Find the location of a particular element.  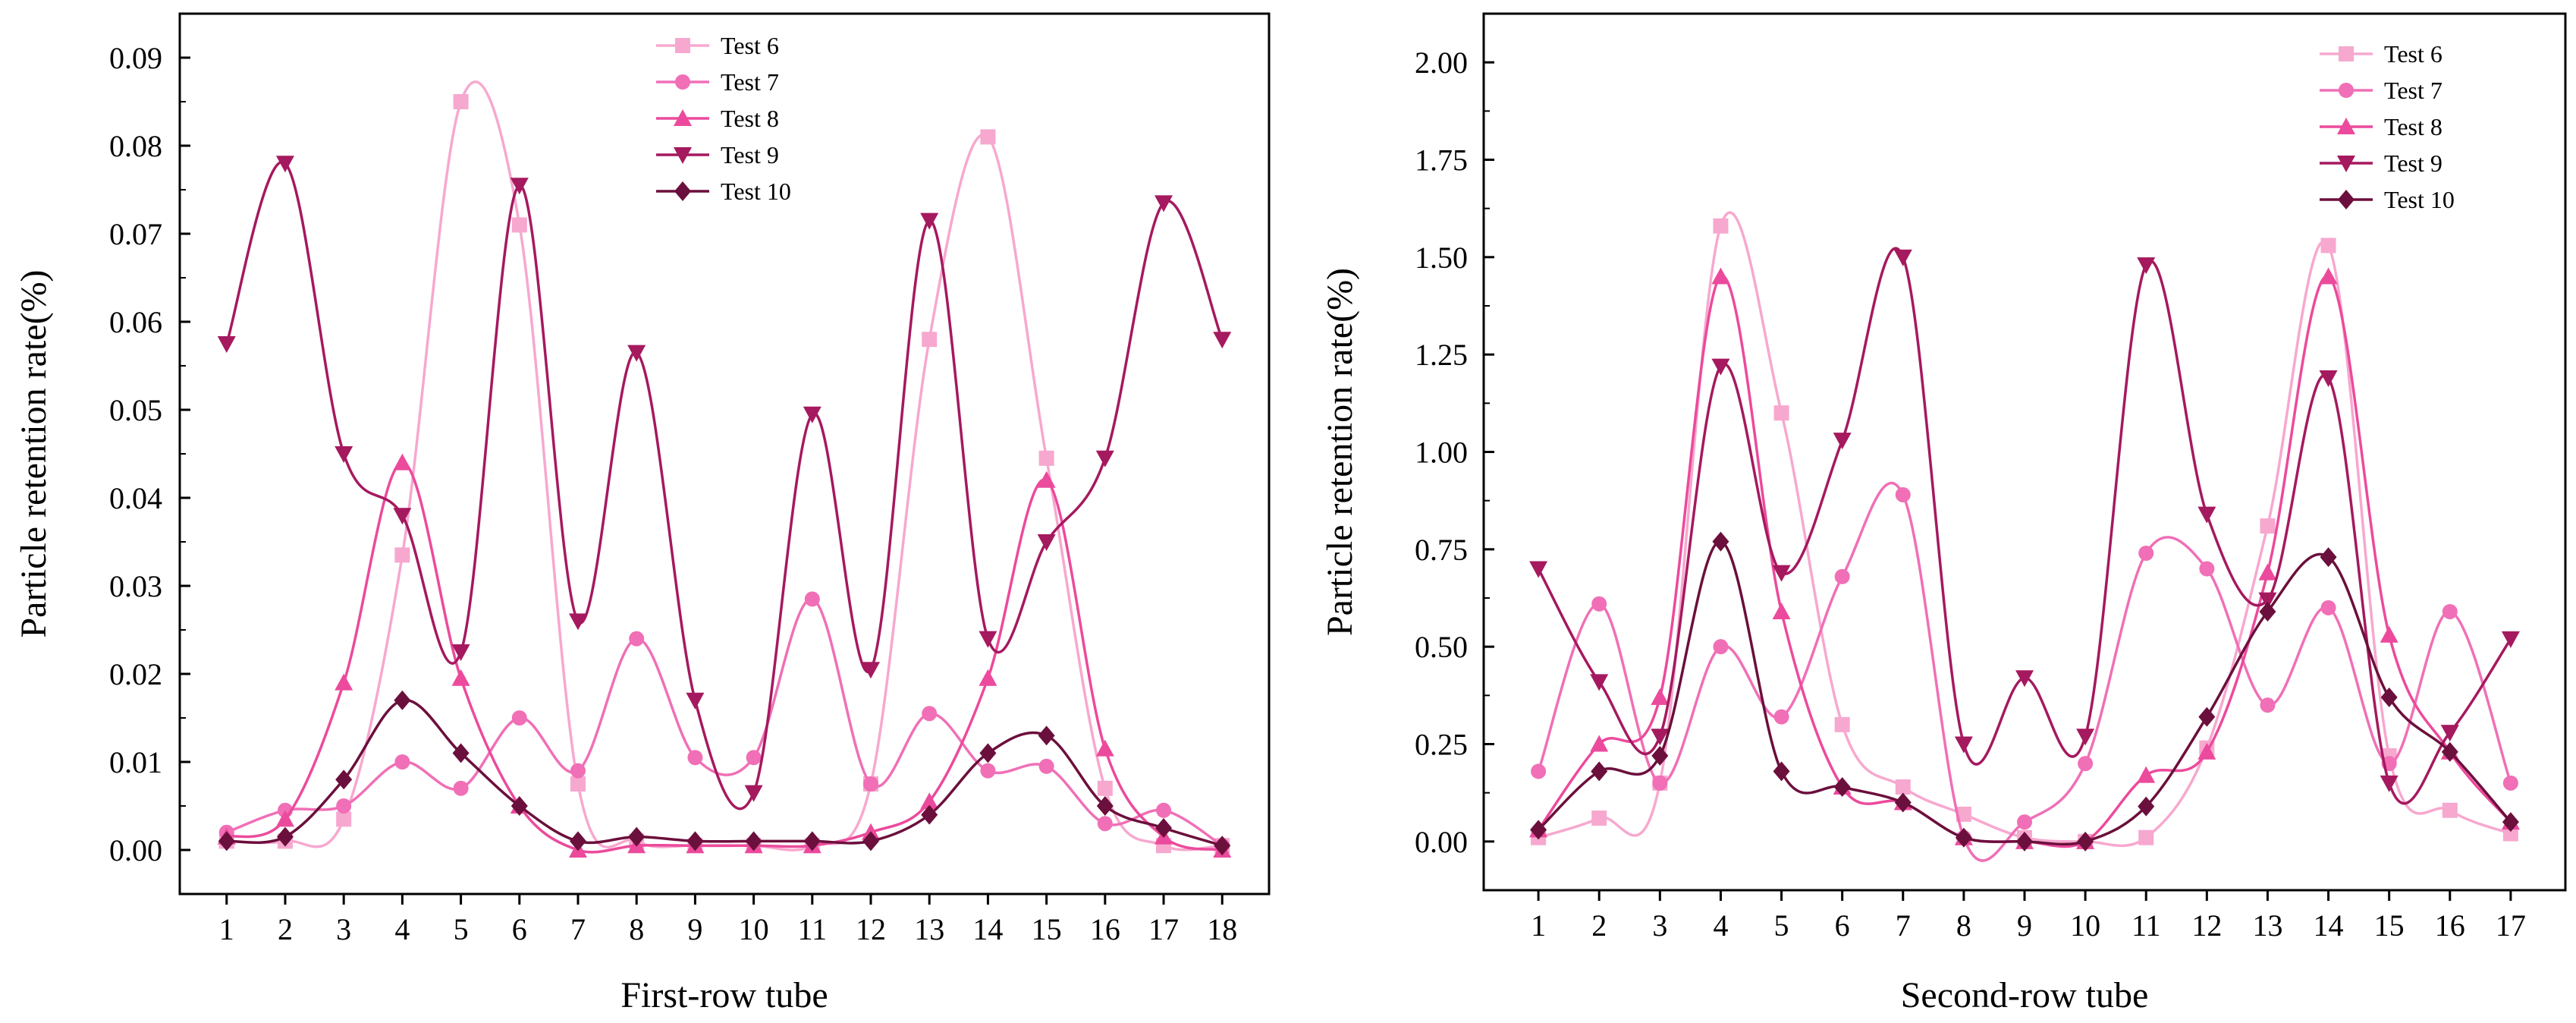

x-tick-label: 12 is located at coordinates (2206, 925).